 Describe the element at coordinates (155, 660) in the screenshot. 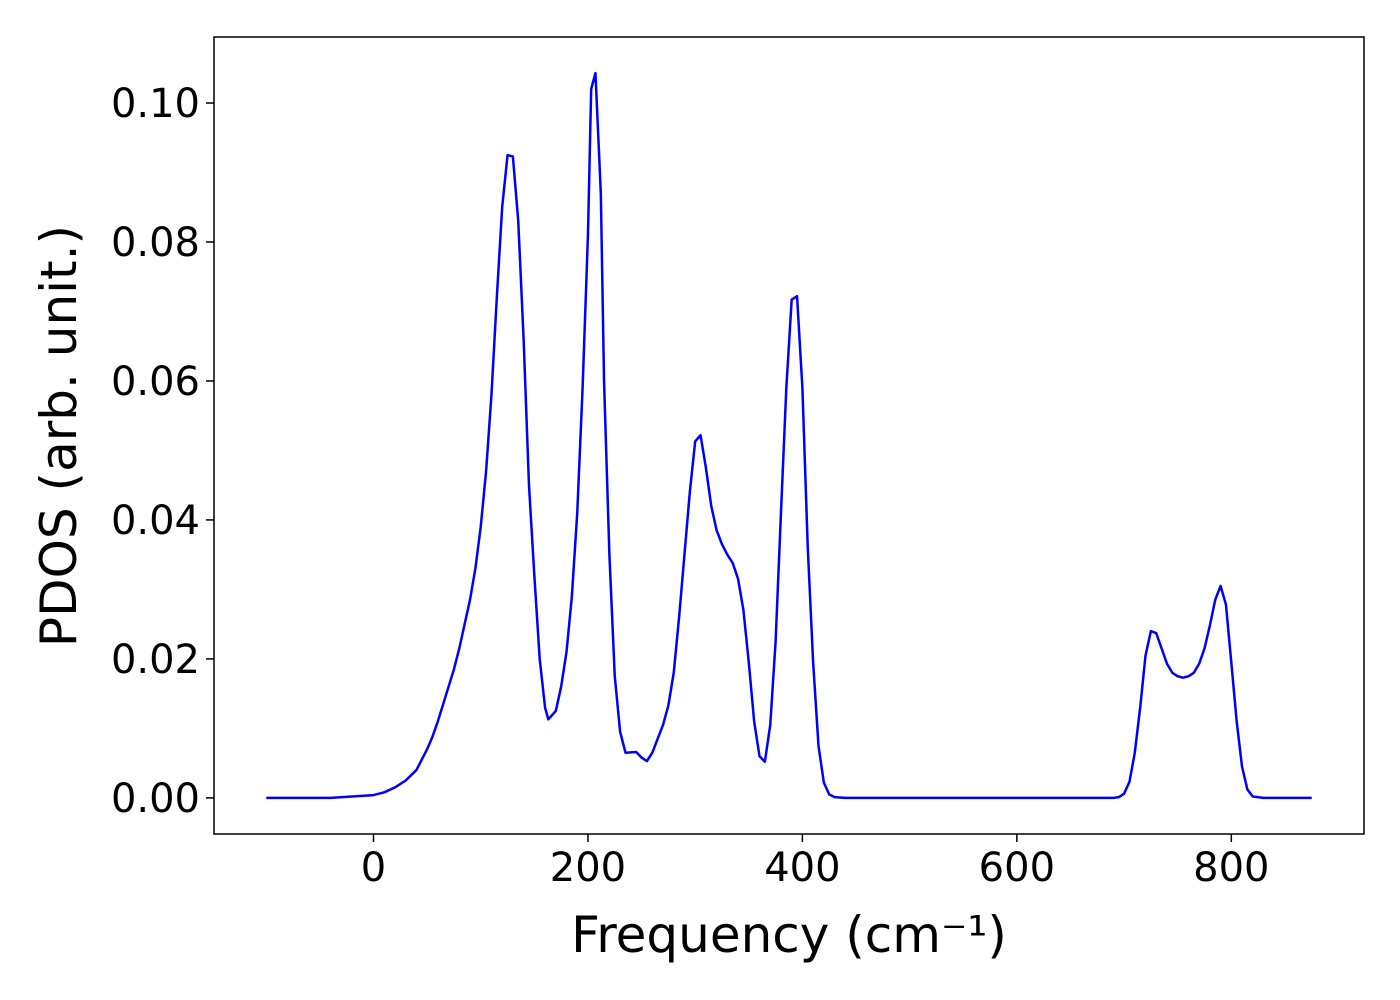

I see `y-tick-label: 0.02` at that location.